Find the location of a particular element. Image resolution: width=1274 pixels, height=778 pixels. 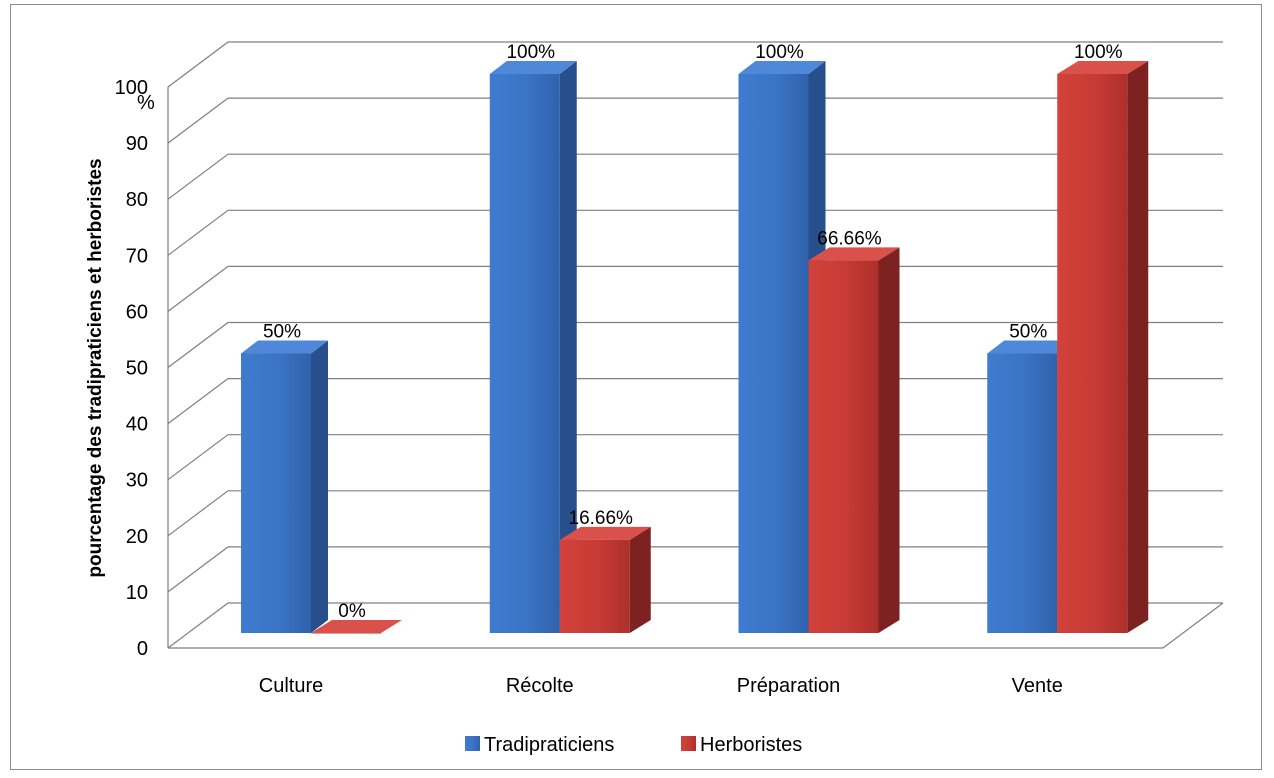

y-tick-label: 30 is located at coordinates (137, 481).